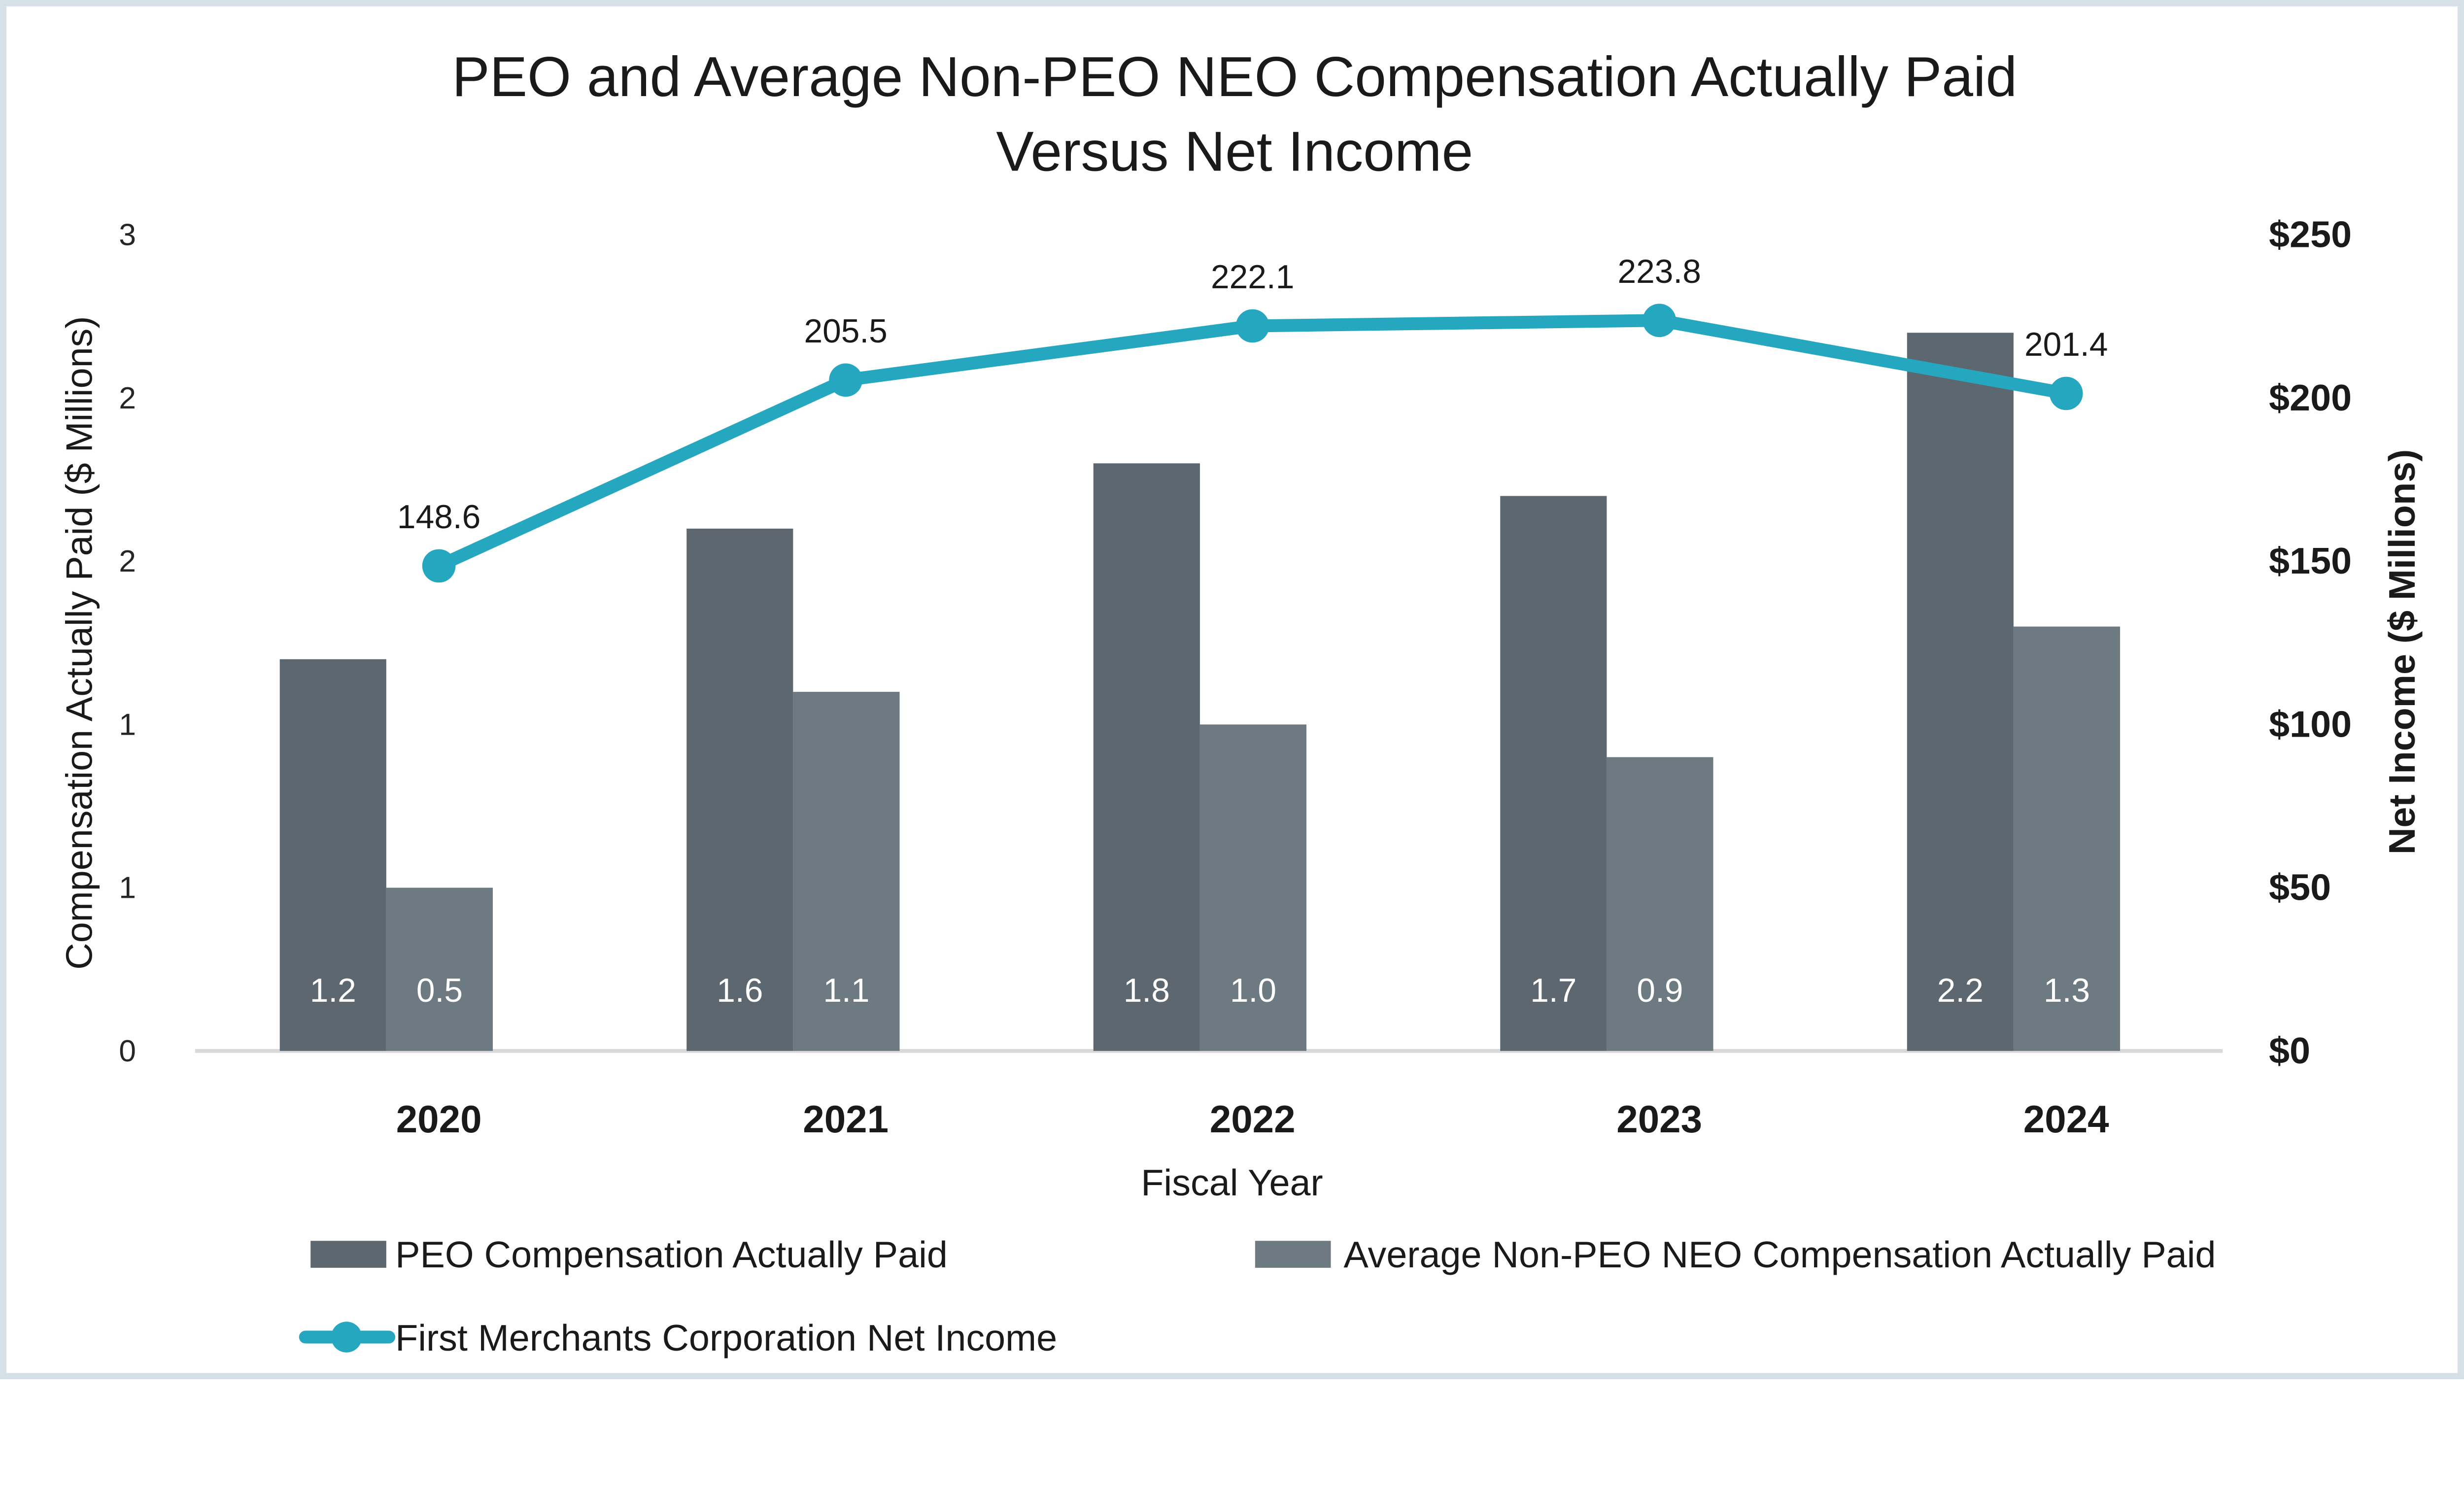  I want to click on line-label-2024: 201.4, so click(2066, 344).